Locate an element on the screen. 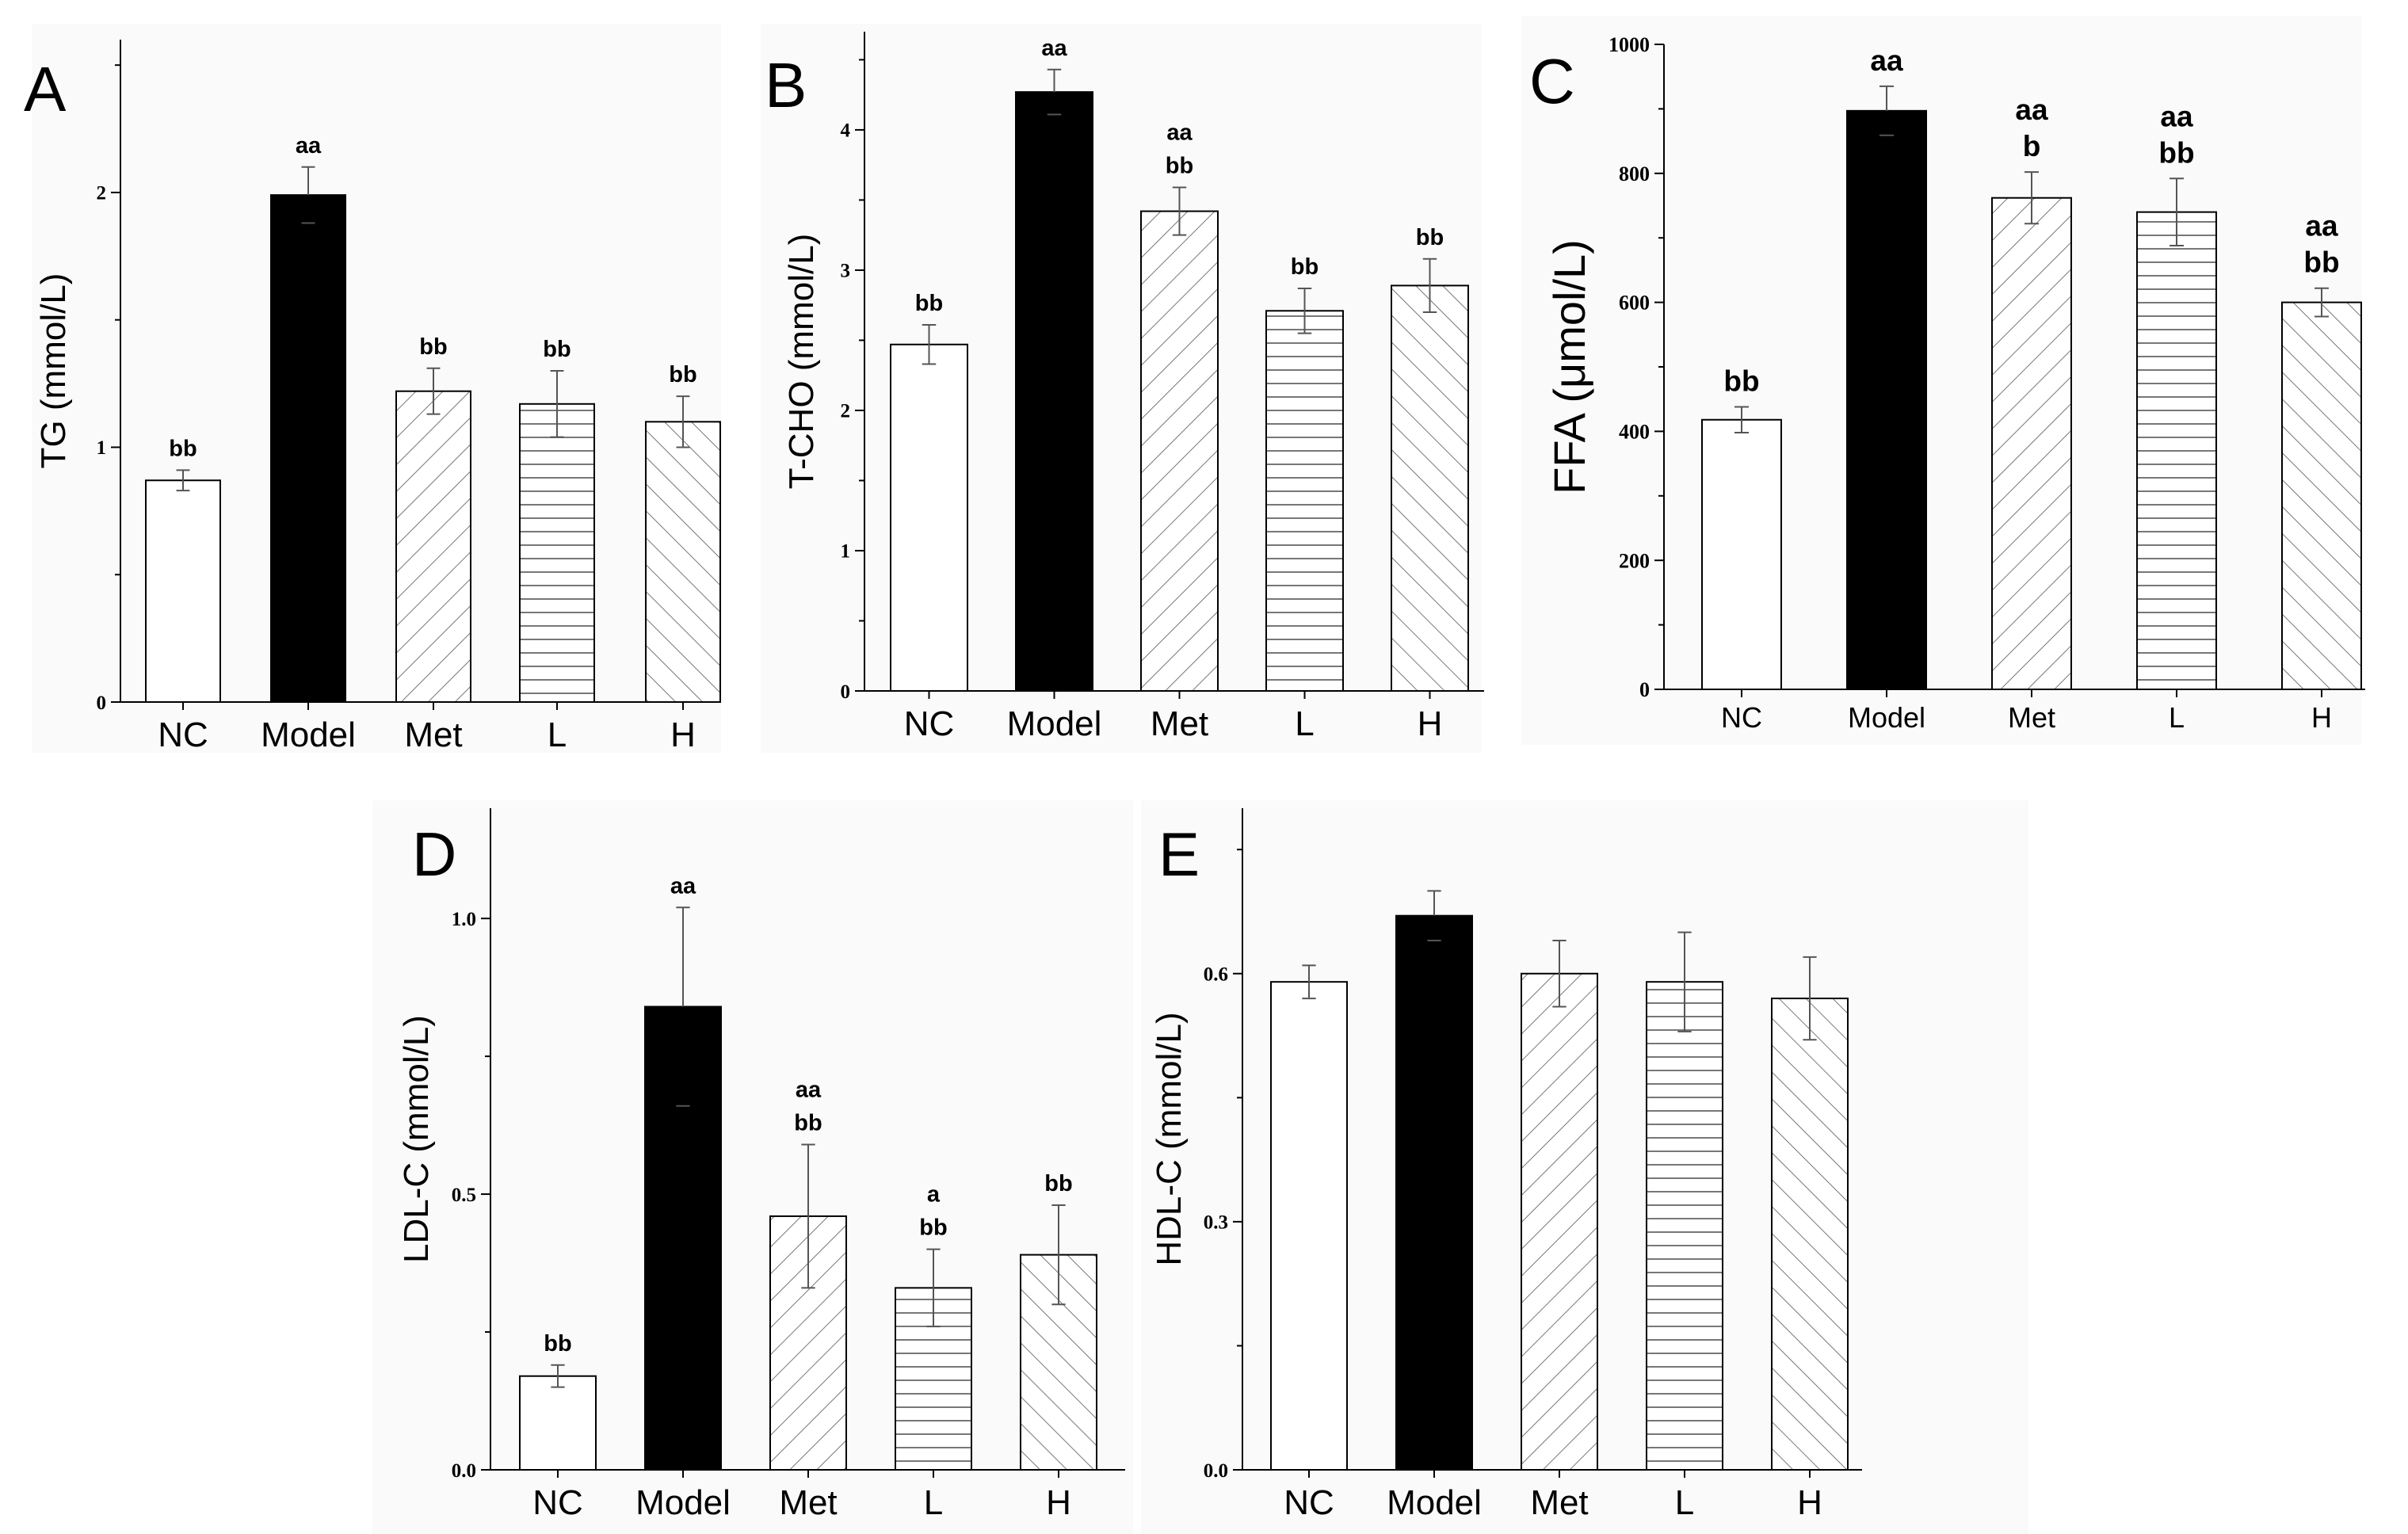 The width and height of the screenshot is (2408, 1534). bar-c-nc is located at coordinates (1741, 554).